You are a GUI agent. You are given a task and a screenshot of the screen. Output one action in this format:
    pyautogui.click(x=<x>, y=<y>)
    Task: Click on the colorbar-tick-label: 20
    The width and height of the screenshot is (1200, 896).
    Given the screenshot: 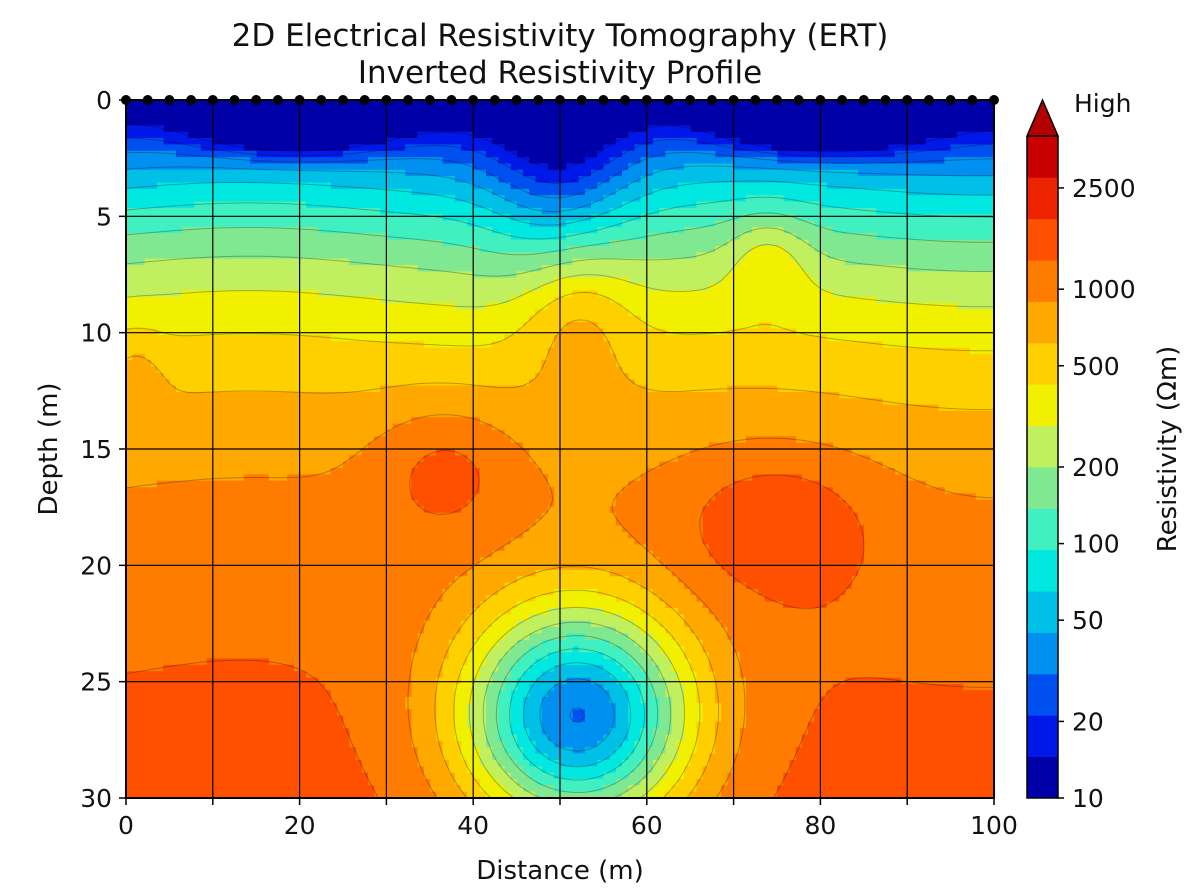 What is the action you would take?
    pyautogui.click(x=1088, y=721)
    